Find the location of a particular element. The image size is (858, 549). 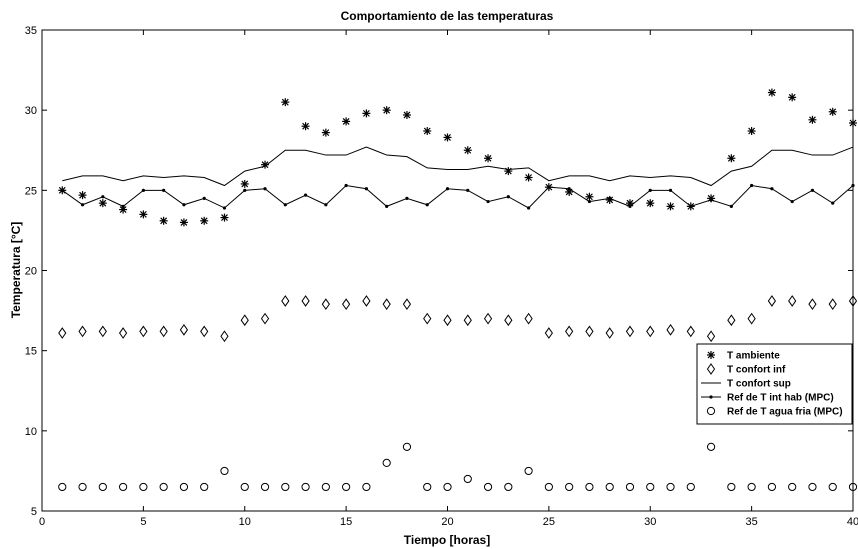

x-tick-label: 40 is located at coordinates (852, 522).